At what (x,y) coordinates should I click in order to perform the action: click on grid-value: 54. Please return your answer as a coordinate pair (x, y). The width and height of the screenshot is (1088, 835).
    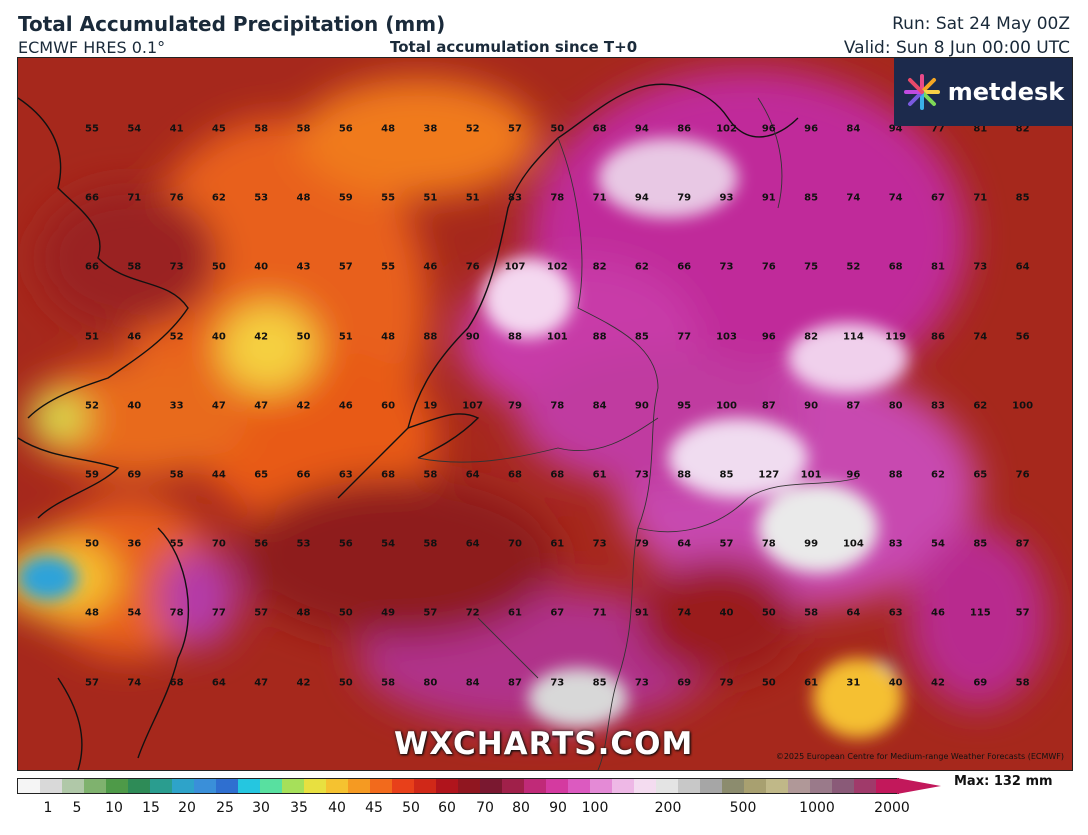
    Looking at the image, I should click on (134, 129).